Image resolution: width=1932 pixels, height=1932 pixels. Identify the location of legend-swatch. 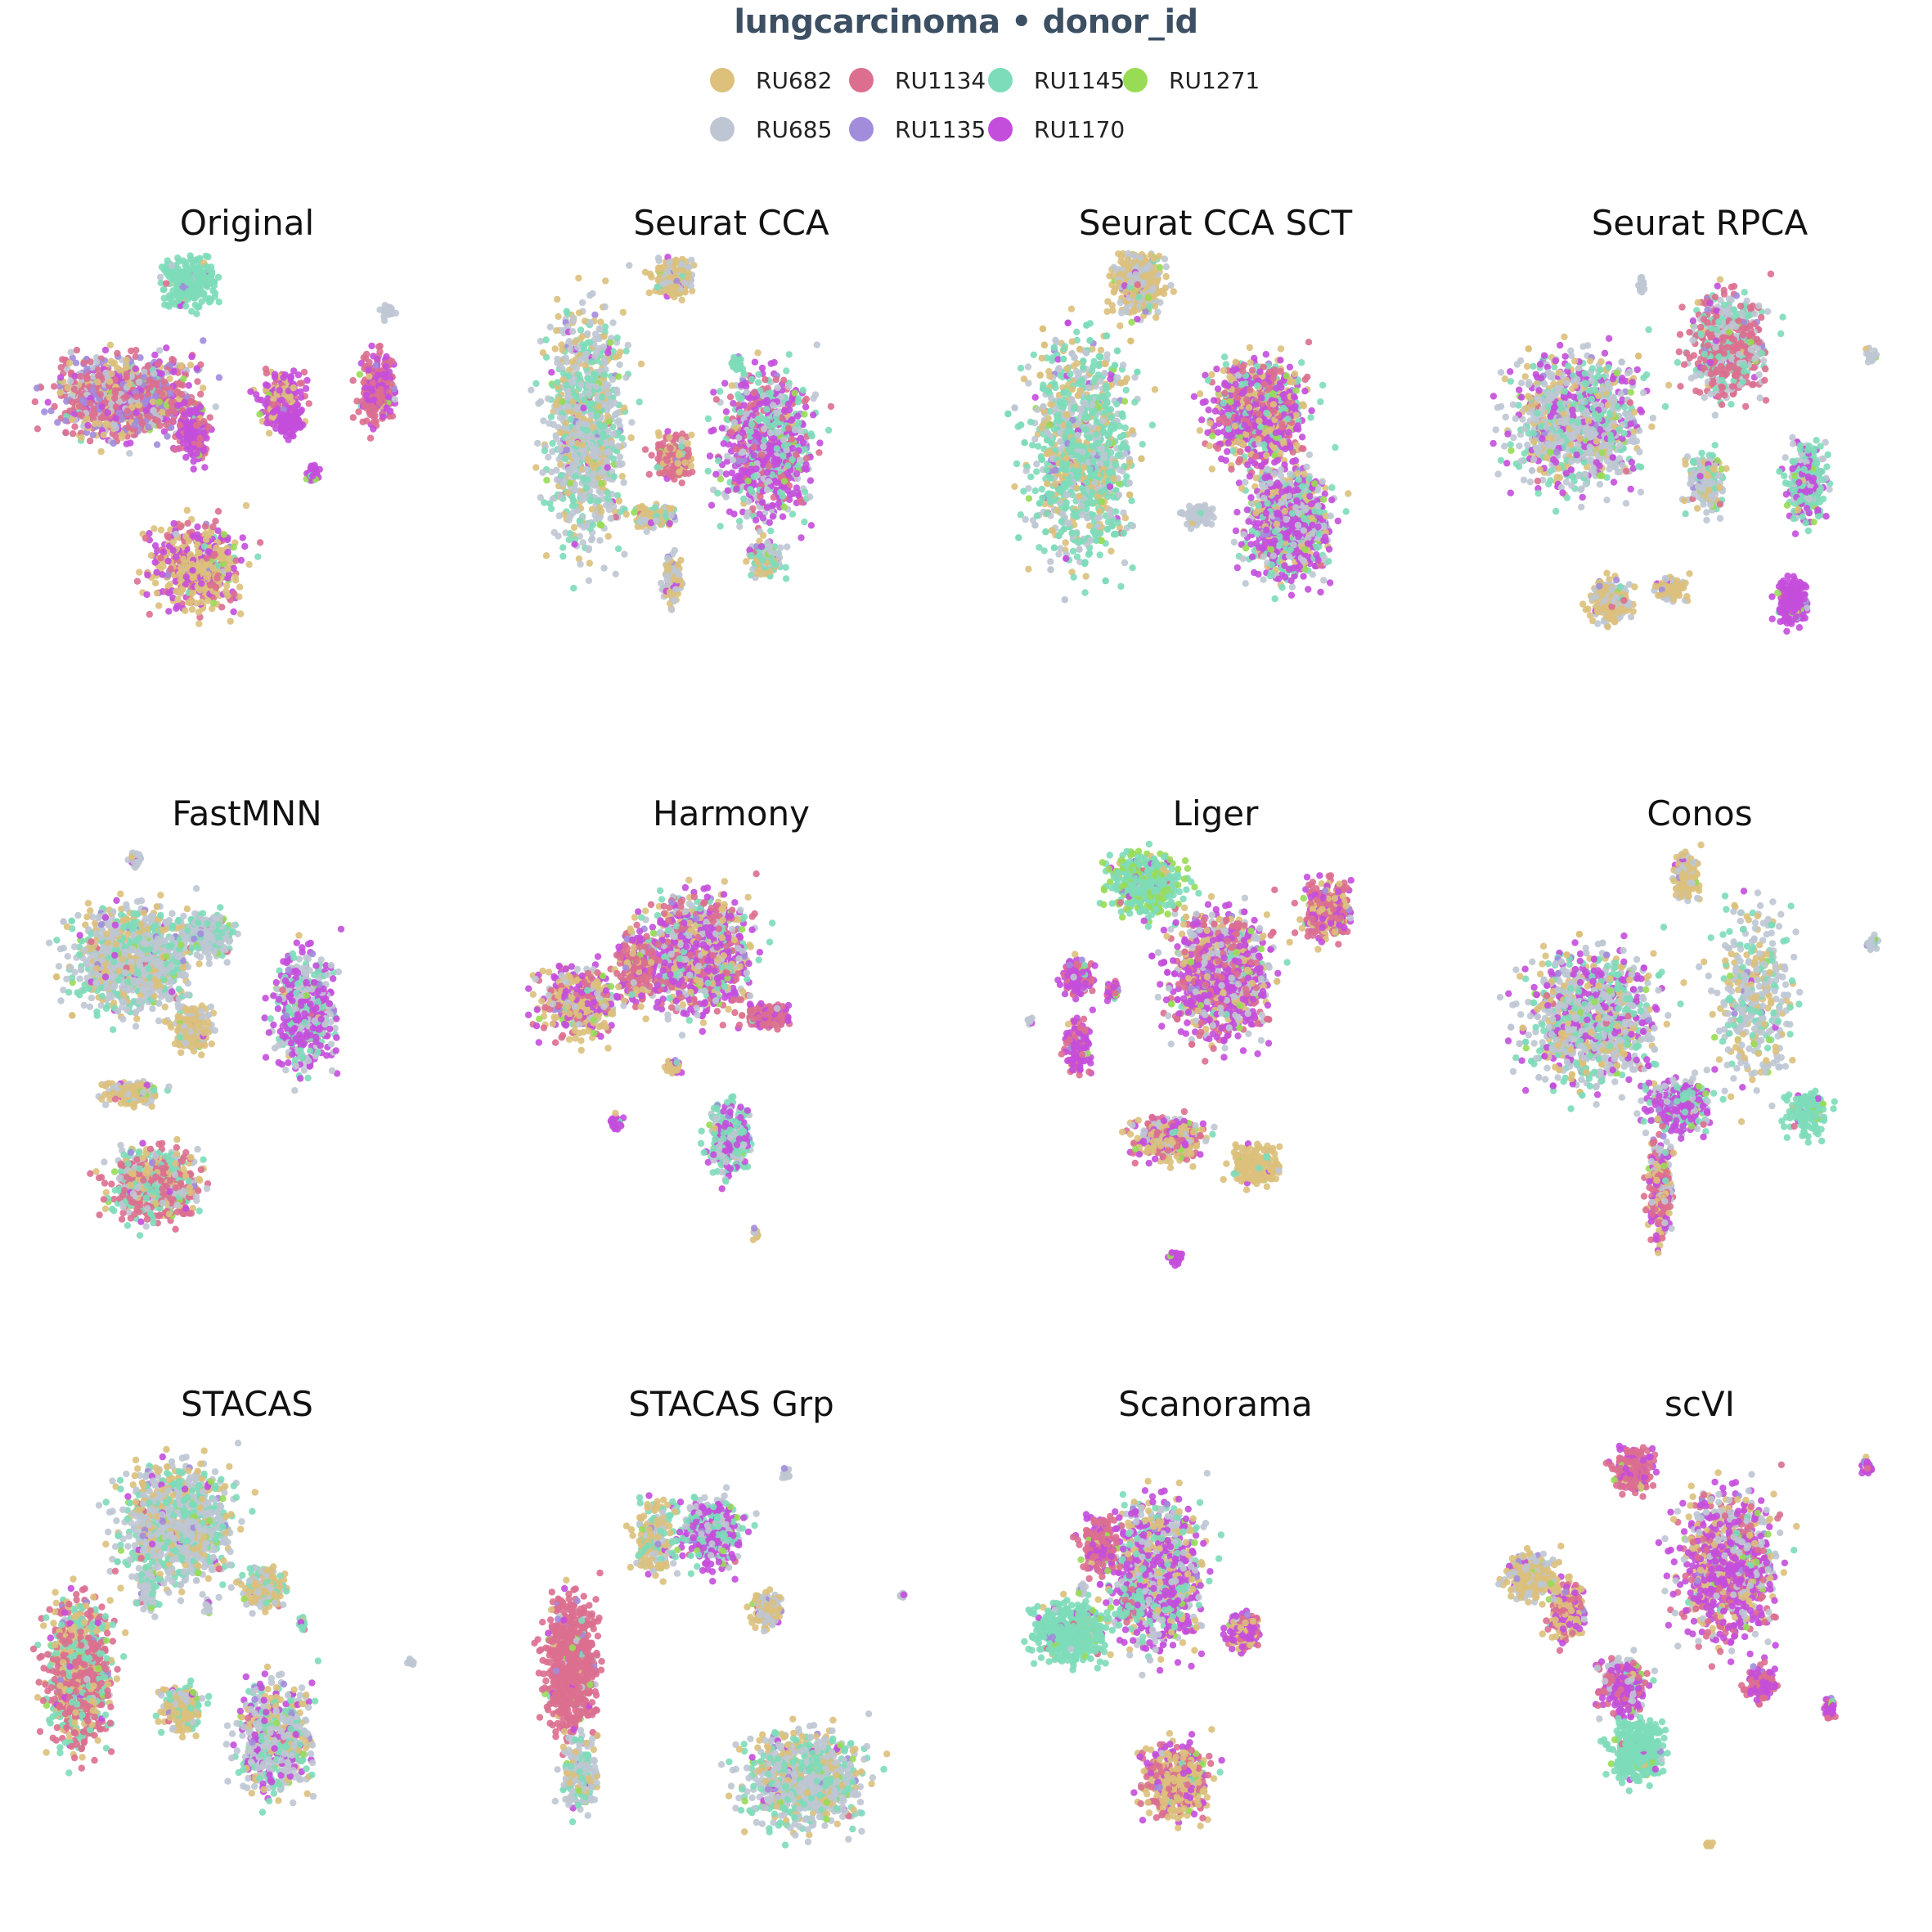
(722, 129).